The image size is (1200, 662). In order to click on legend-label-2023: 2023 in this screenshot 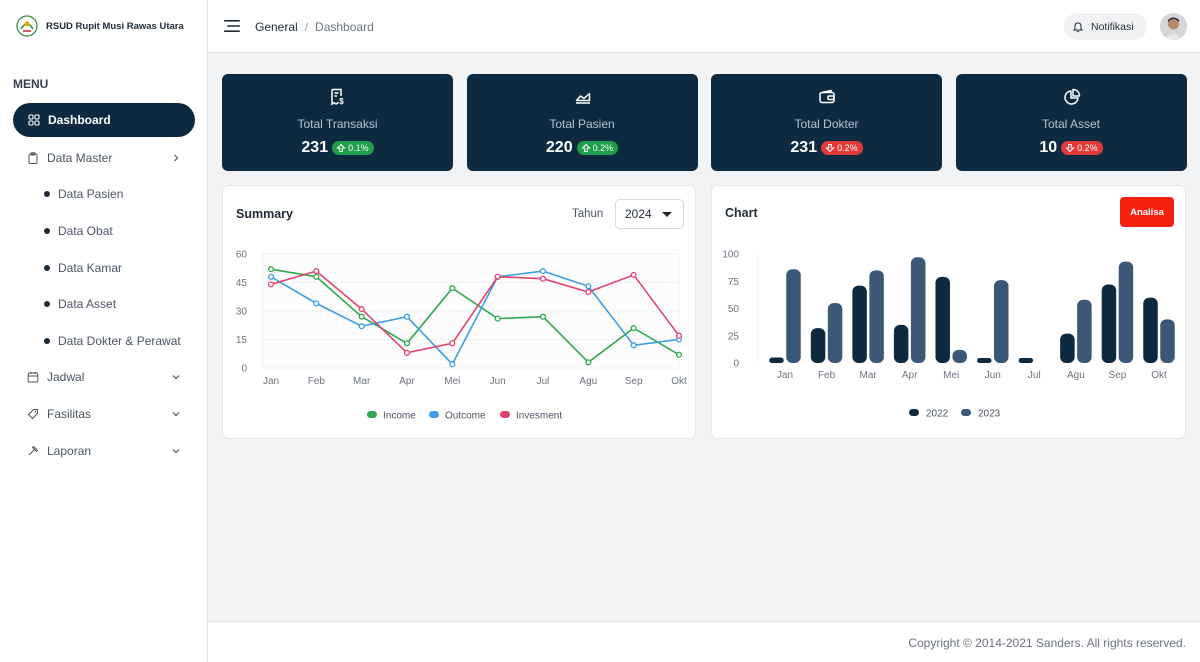, I will do `click(989, 414)`.